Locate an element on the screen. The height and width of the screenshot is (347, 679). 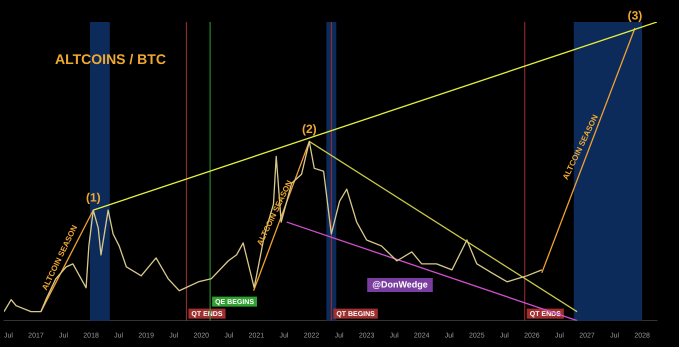
annotation: (3) is located at coordinates (635, 15).